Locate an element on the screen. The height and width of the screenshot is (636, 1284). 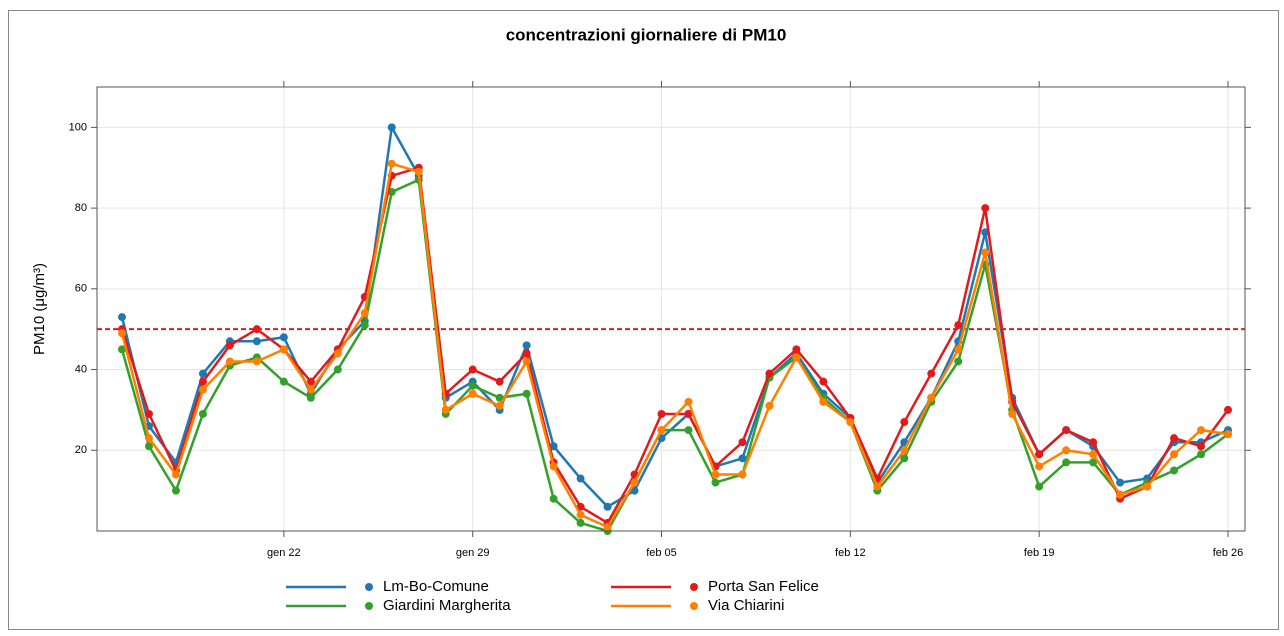
legend-label: Lm-Bo-Comune is located at coordinates (436, 586).